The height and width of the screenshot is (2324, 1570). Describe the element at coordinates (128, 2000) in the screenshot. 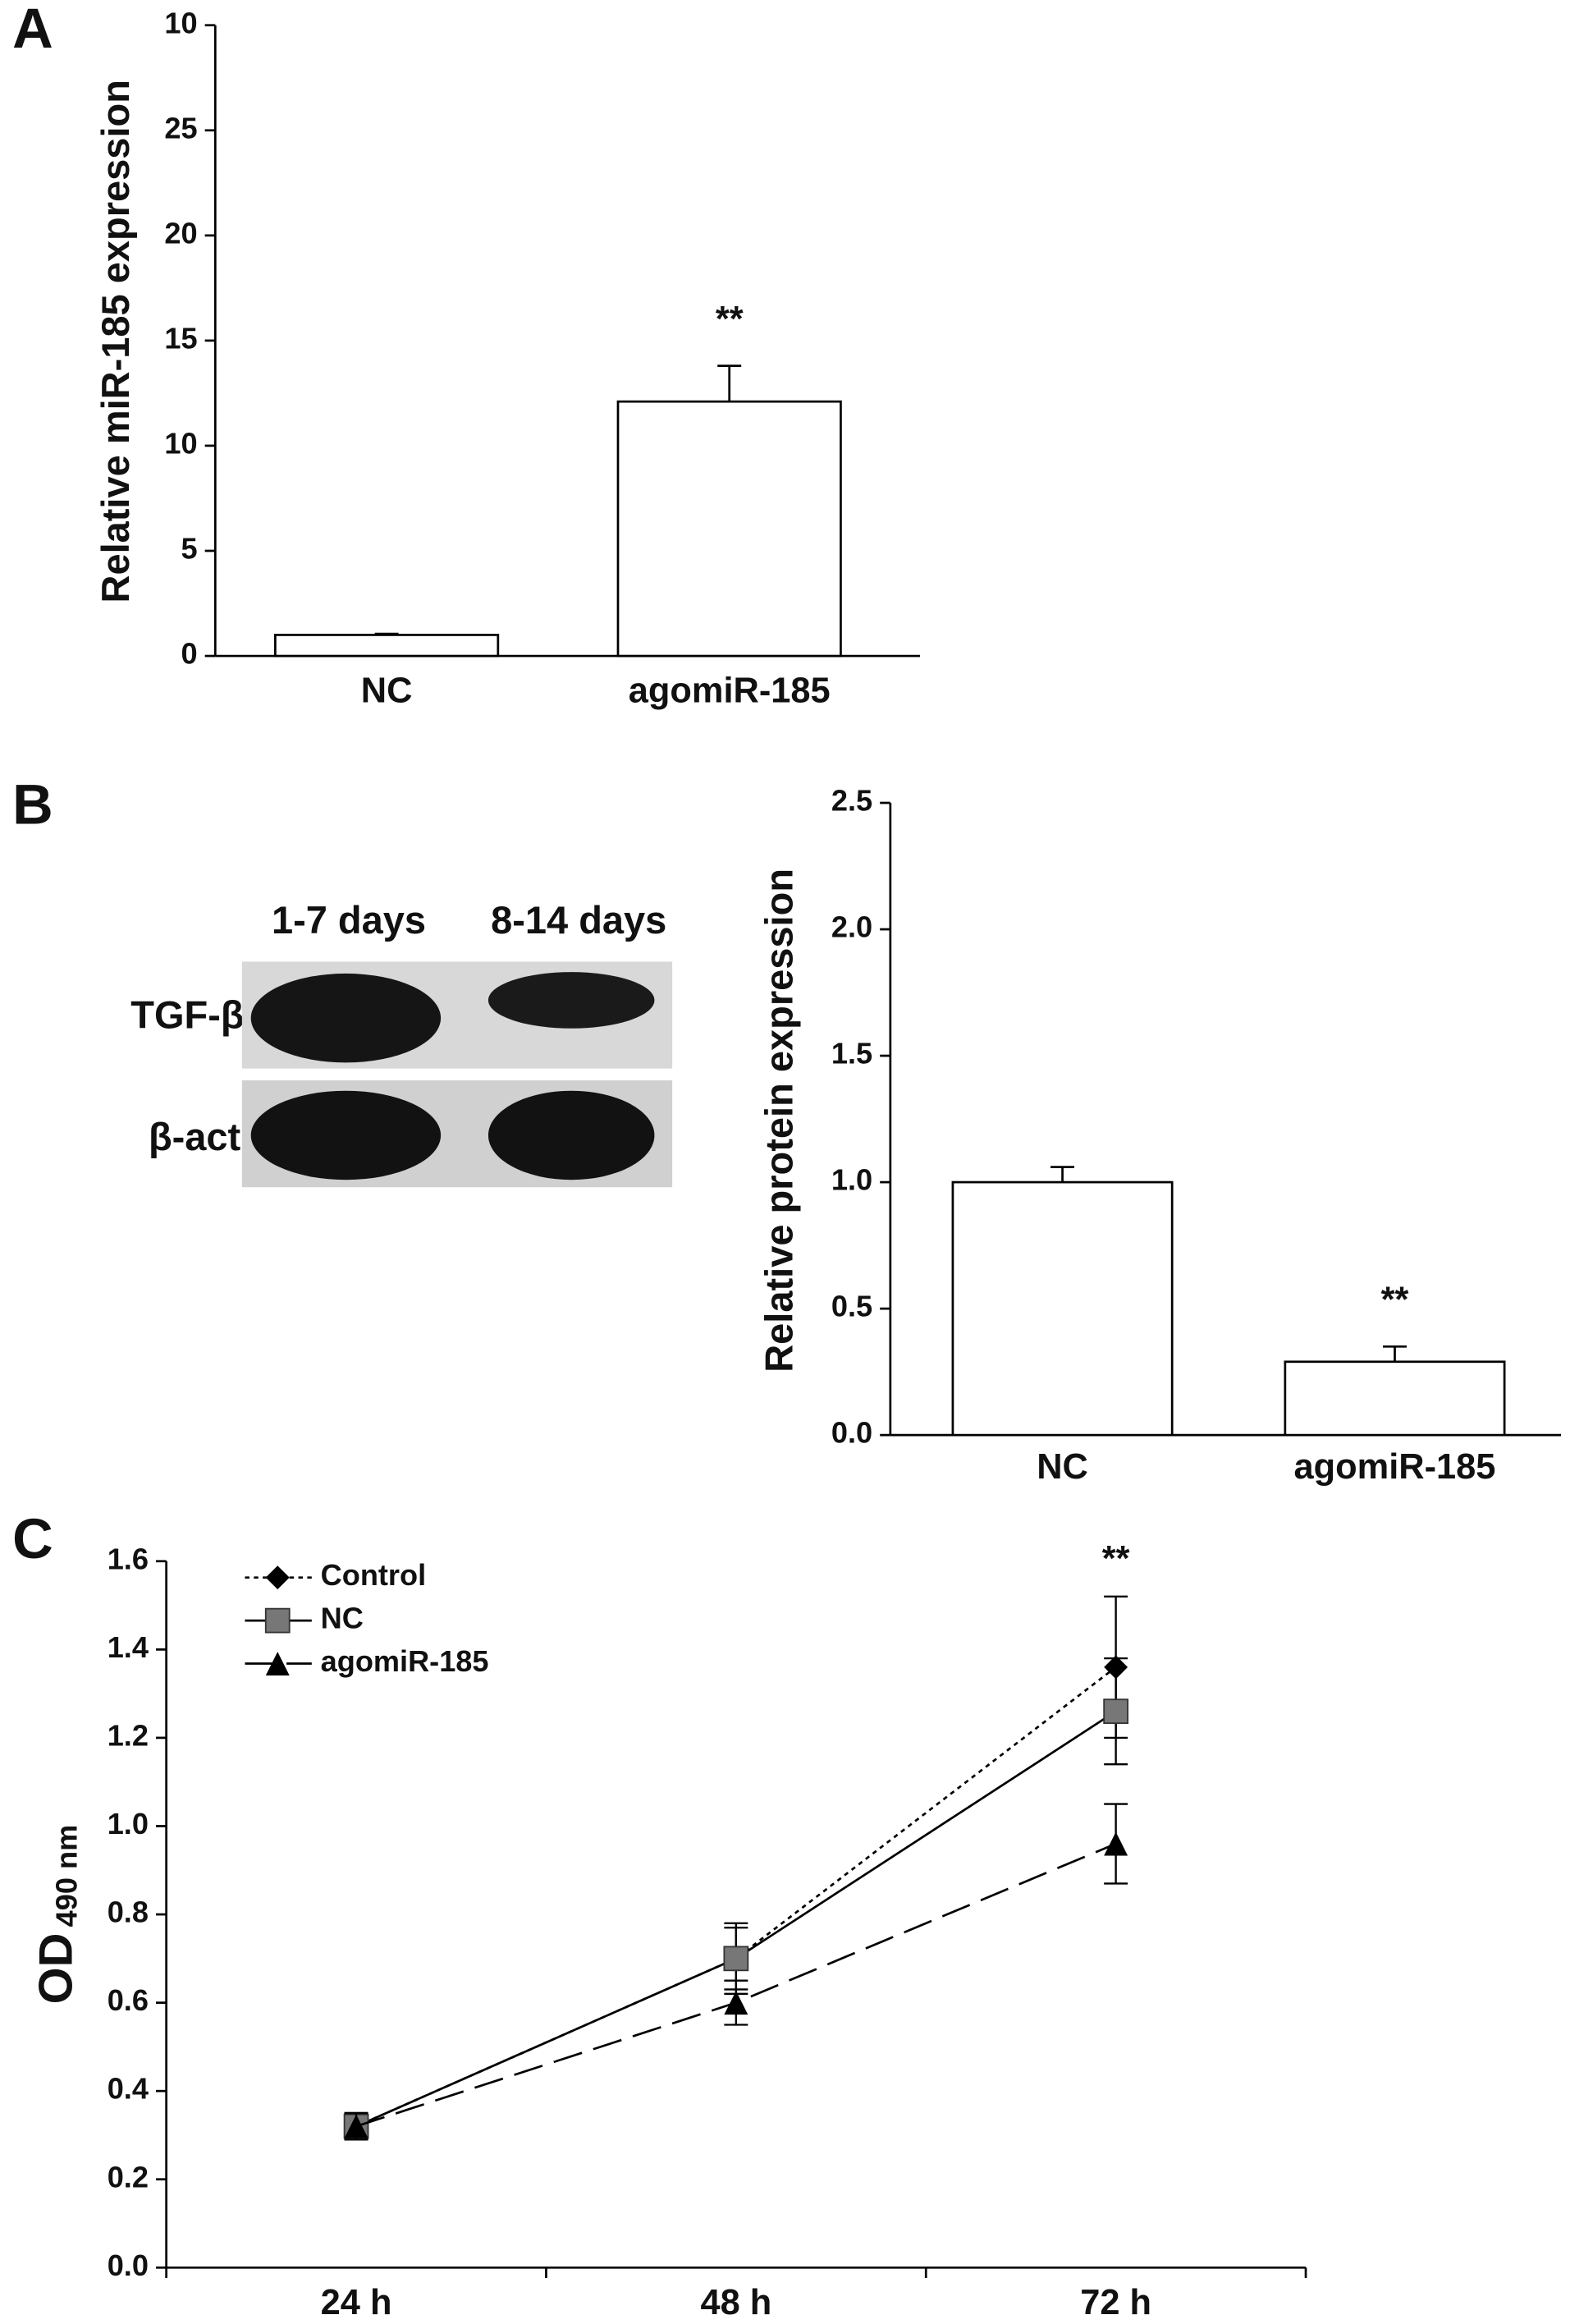

I see `y-tick-label: 0.6` at that location.